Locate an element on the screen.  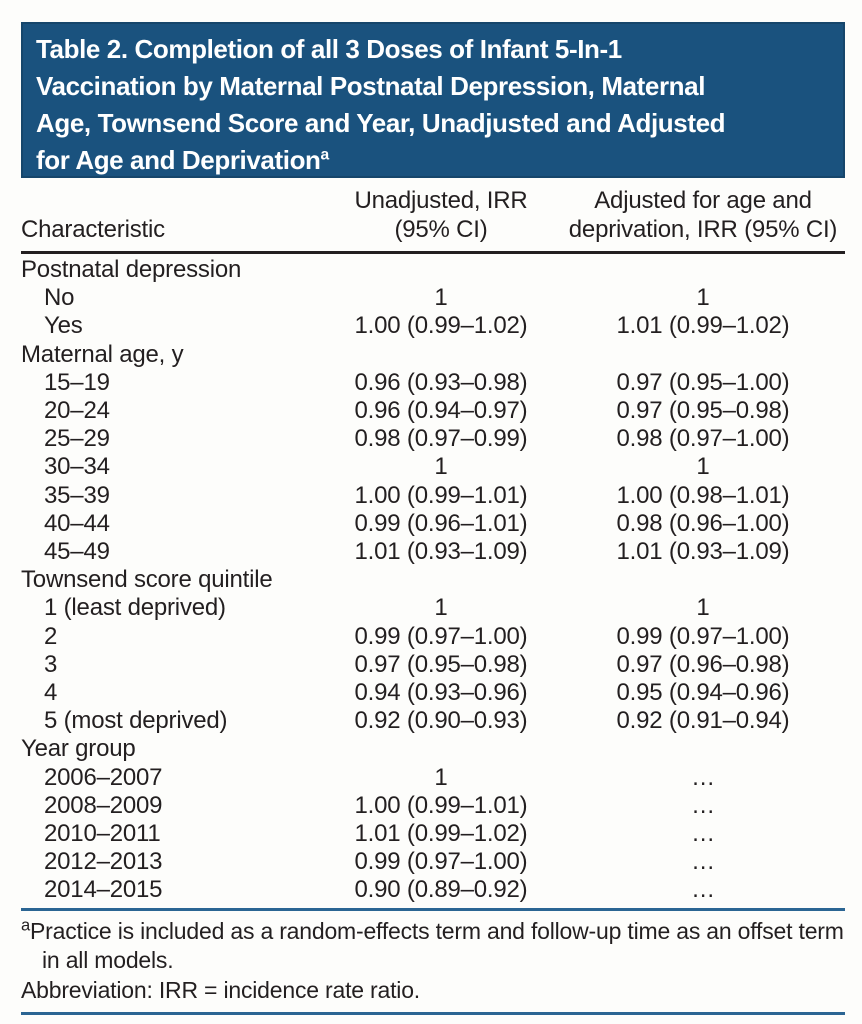
unadjusted-value: 0.94 (0.93–0.96) is located at coordinates (441, 693).